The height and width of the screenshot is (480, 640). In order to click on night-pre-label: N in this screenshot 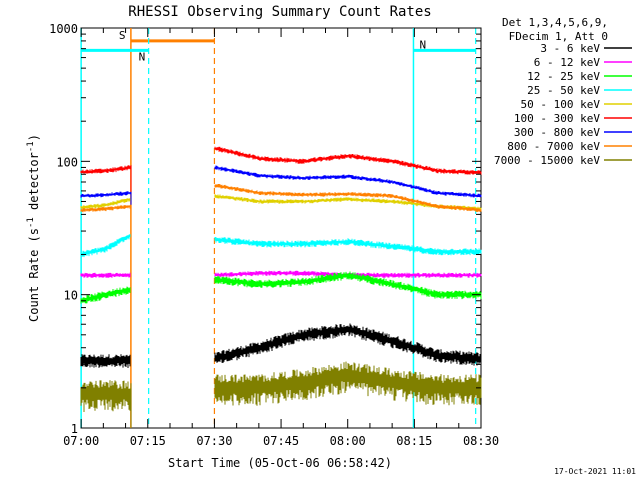, I will do `click(142, 56)`.